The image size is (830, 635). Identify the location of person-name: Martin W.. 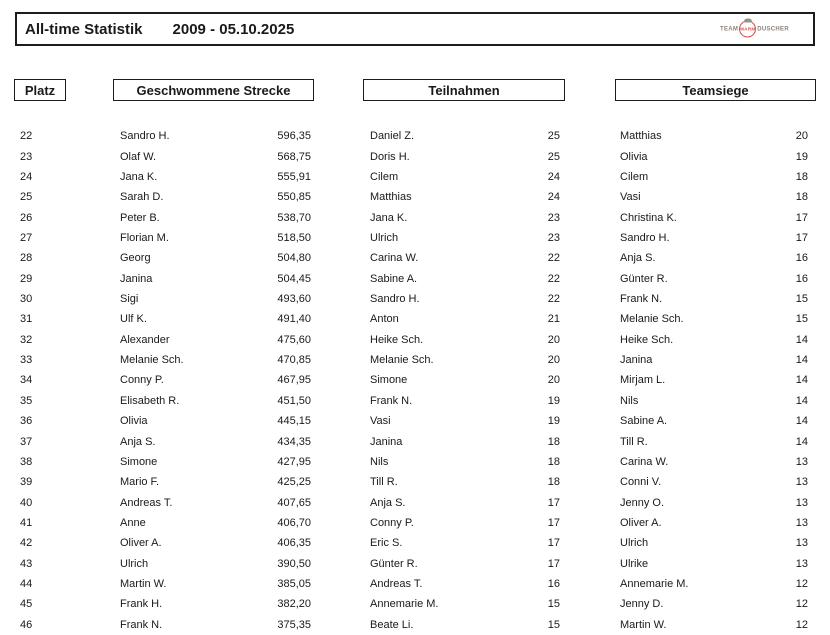
(143, 584).